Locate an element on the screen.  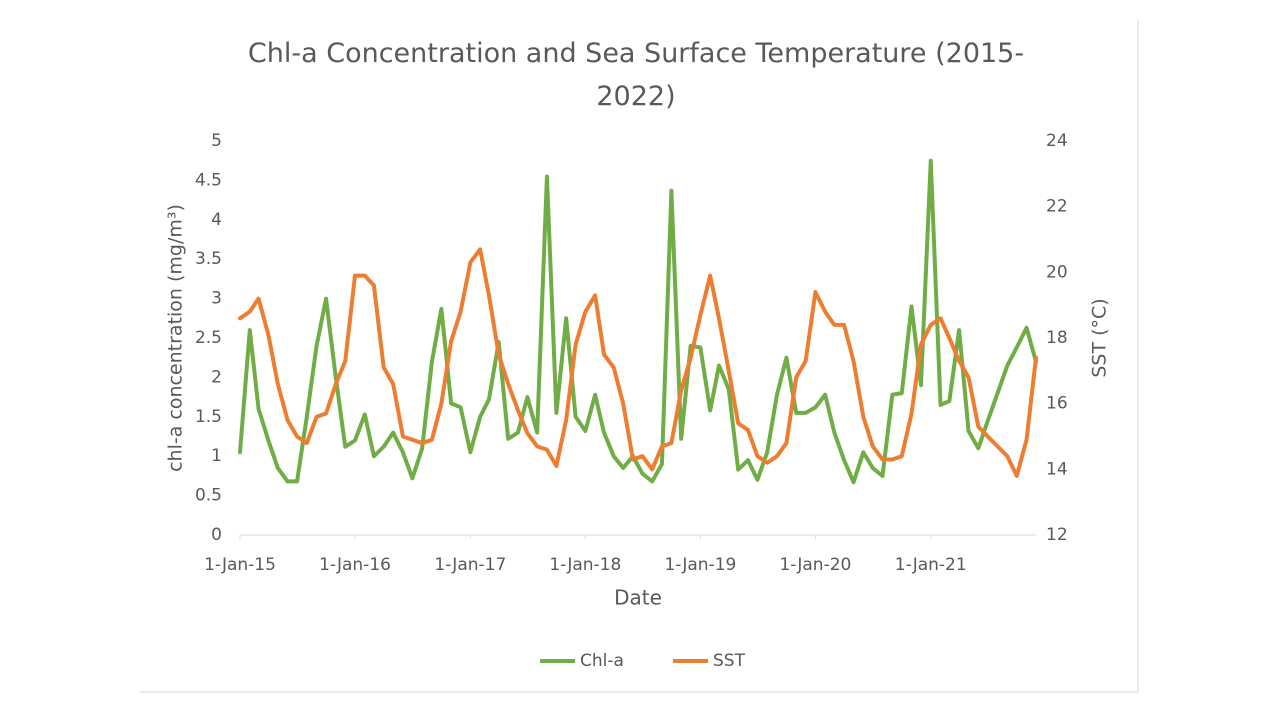
y-tick-label: 4.5 is located at coordinates (208, 180).